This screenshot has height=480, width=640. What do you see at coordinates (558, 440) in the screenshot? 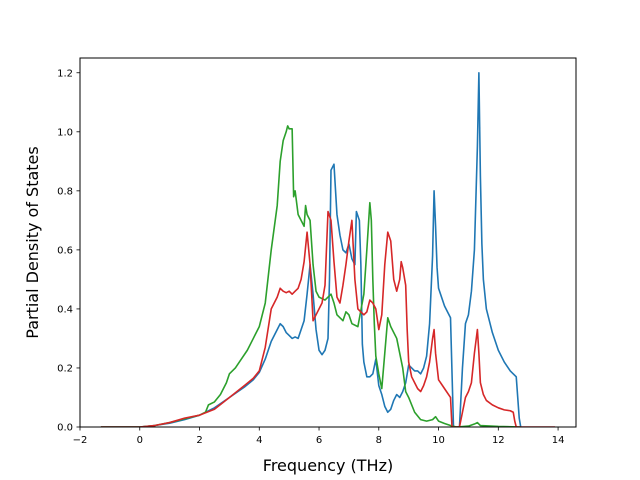
I see `x-tick-label: 14` at bounding box center [558, 440].